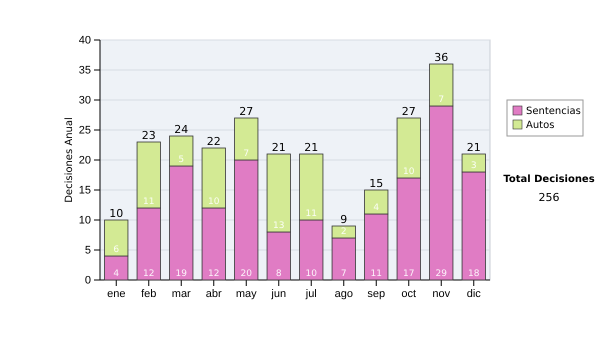 This screenshot has width=600, height=340. Describe the element at coordinates (84, 160) in the screenshot. I see `y-tick-label: 20` at that location.